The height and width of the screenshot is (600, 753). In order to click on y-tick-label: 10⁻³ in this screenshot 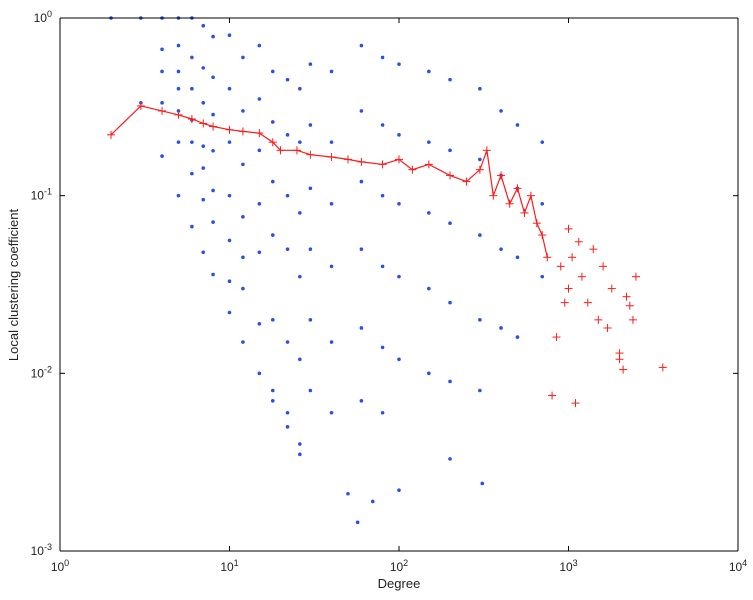, I will do `click(41, 550)`.